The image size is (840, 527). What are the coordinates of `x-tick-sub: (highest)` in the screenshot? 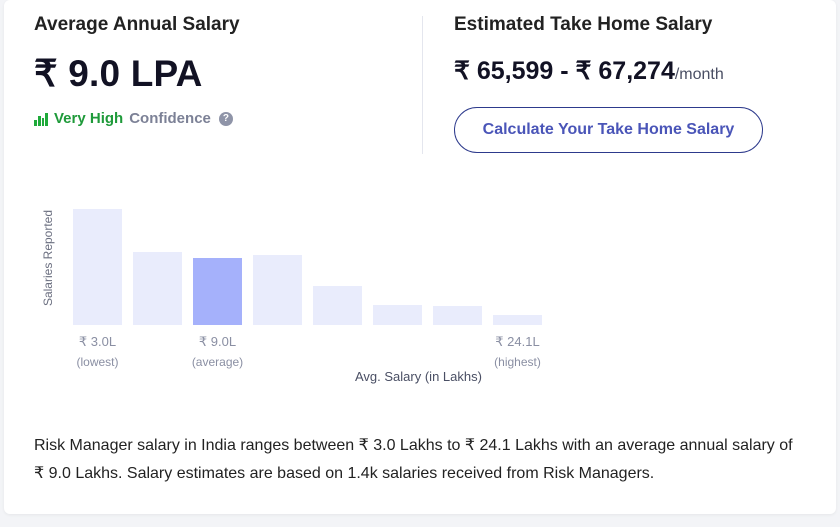 It's located at (517, 362).